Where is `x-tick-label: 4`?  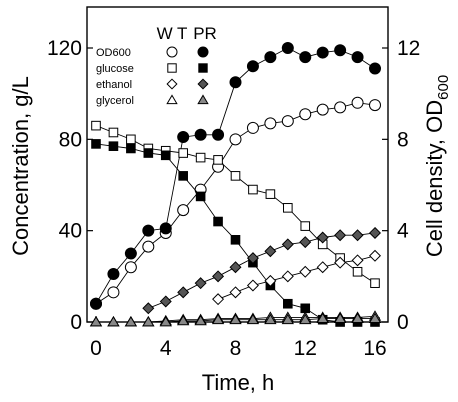
x-tick-label: 4 is located at coordinates (166, 348).